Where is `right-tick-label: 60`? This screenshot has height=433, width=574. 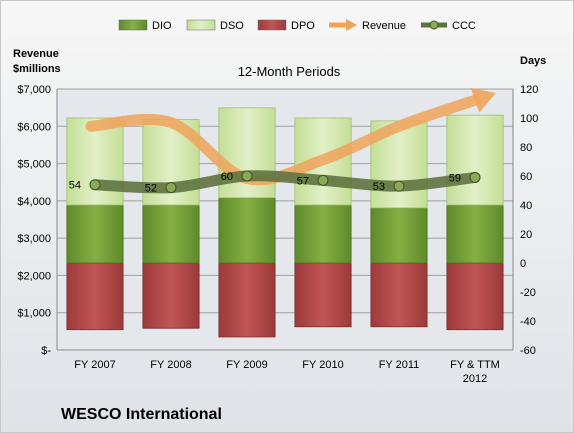 right-tick-label: 60 is located at coordinates (526, 177).